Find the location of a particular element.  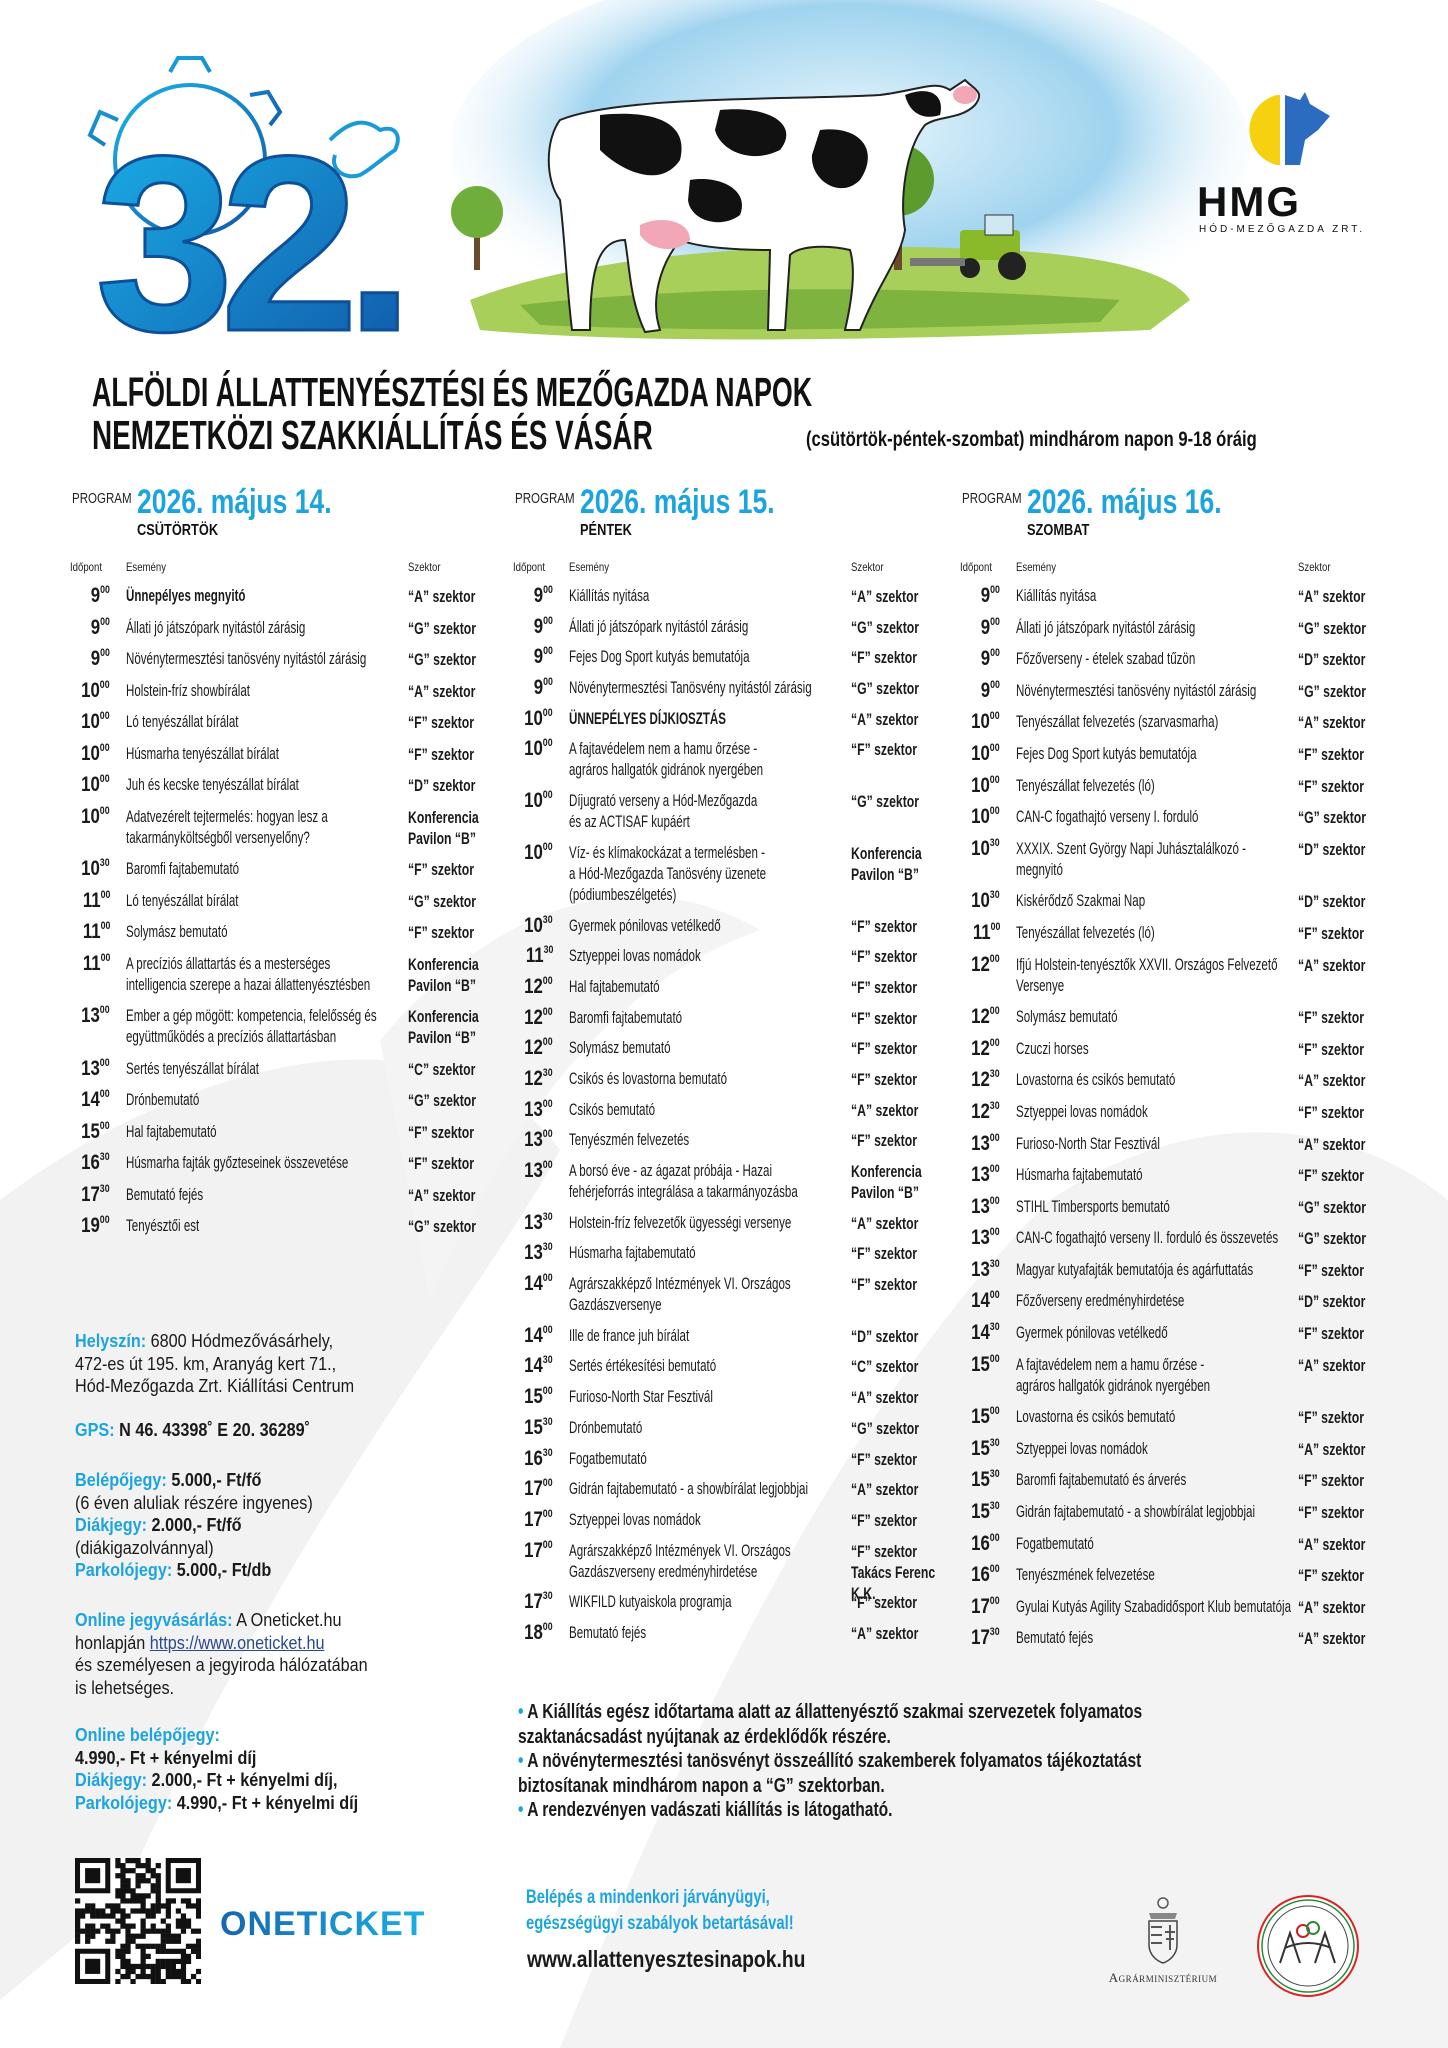

column-header-event: Esemény is located at coordinates (146, 567).